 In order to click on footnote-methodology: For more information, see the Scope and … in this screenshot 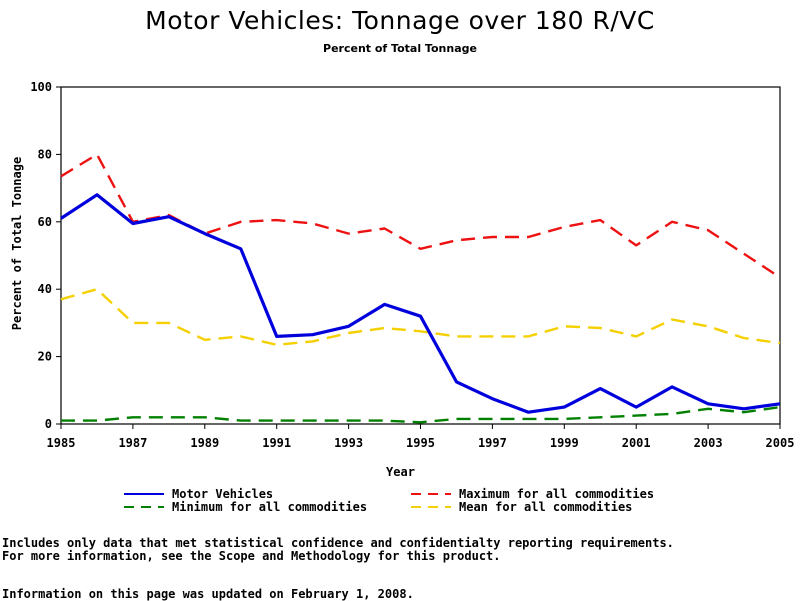, I will do `click(251, 556)`.